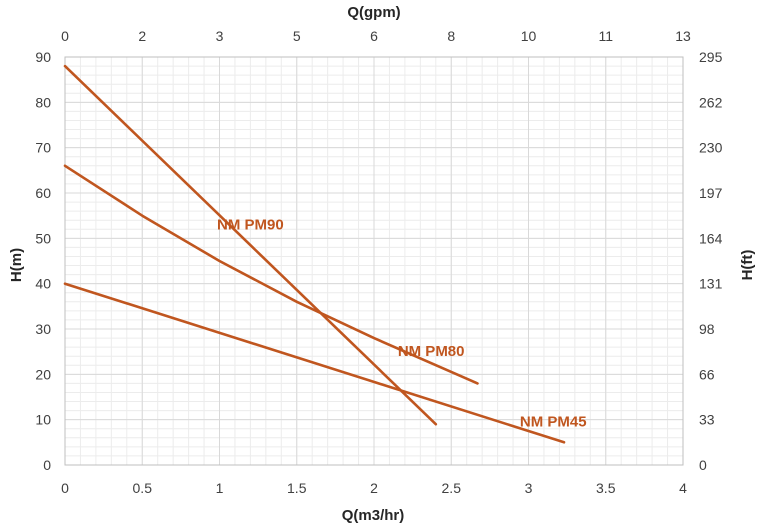 The height and width of the screenshot is (530, 764). I want to click on y-tick-label: 30, so click(43, 329).